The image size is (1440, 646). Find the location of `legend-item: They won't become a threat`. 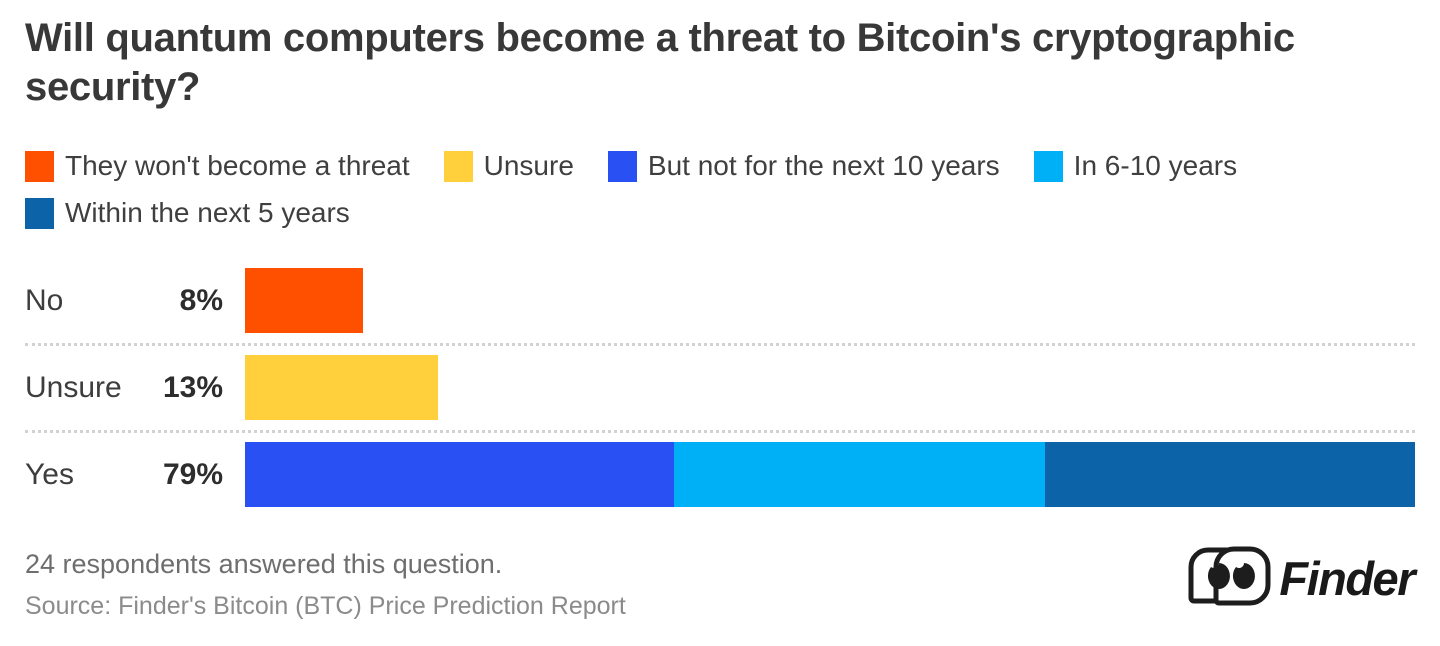

legend-item: They won't become a threat is located at coordinates (217, 166).